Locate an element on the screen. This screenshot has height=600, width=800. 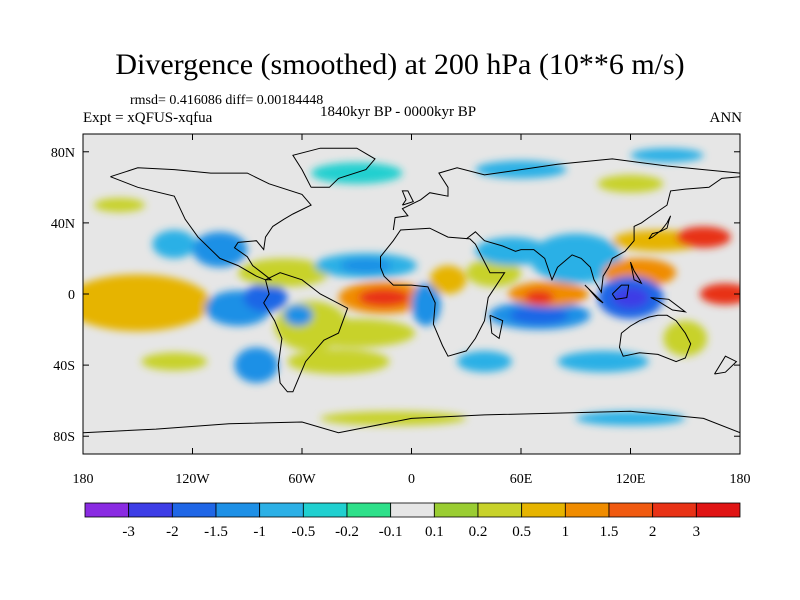
colorbar-label: -1.5 is located at coordinates (216, 532).